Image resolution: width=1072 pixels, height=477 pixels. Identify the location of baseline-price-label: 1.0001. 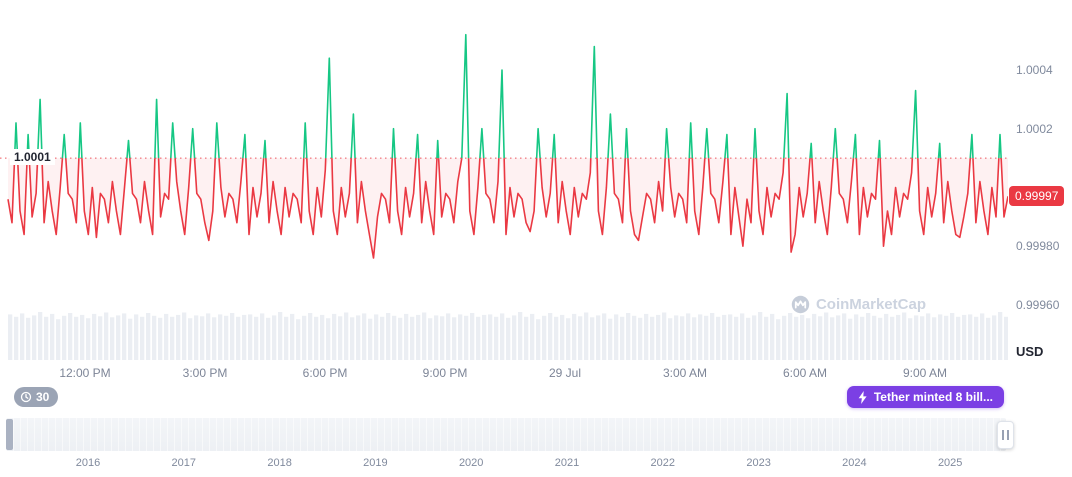
(32, 157).